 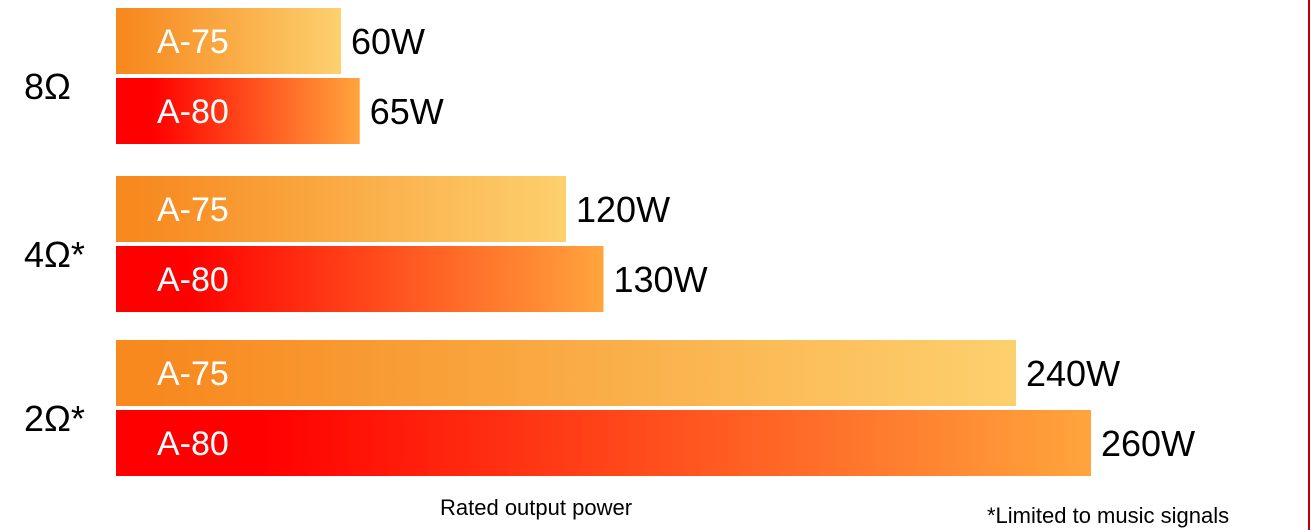 What do you see at coordinates (388, 41) in the screenshot?
I see `value-label: 60W` at bounding box center [388, 41].